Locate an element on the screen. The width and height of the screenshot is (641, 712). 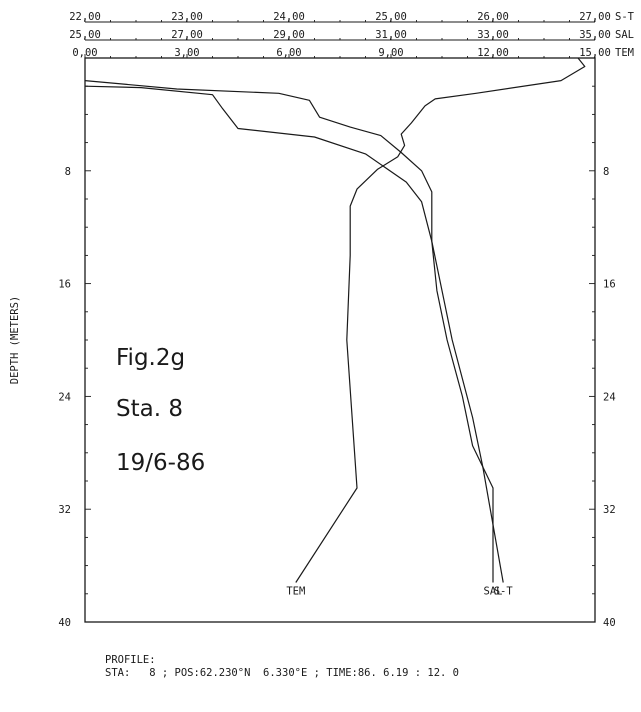
profile-heading: PROFILE: is located at coordinates (130, 660).